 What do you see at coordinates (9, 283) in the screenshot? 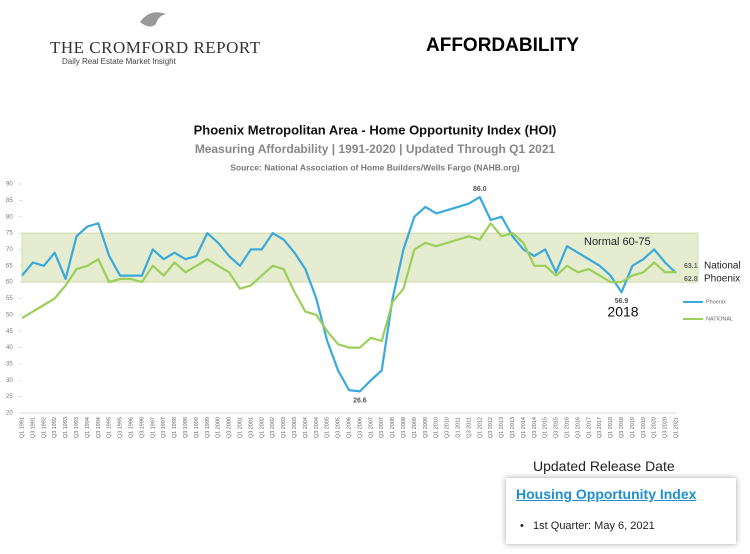
I see `y-tick-label: 60` at bounding box center [9, 283].